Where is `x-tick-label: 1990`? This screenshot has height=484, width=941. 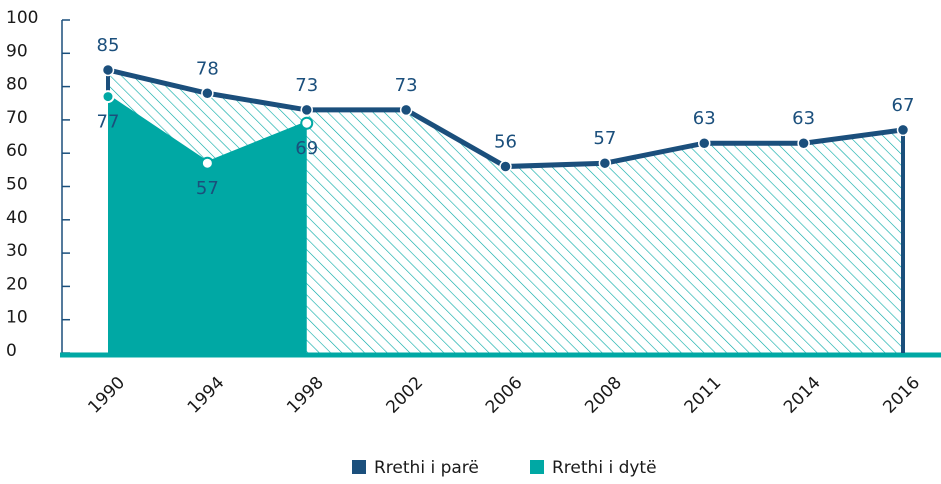 x-tick-label: 1990 is located at coordinates (106, 395).